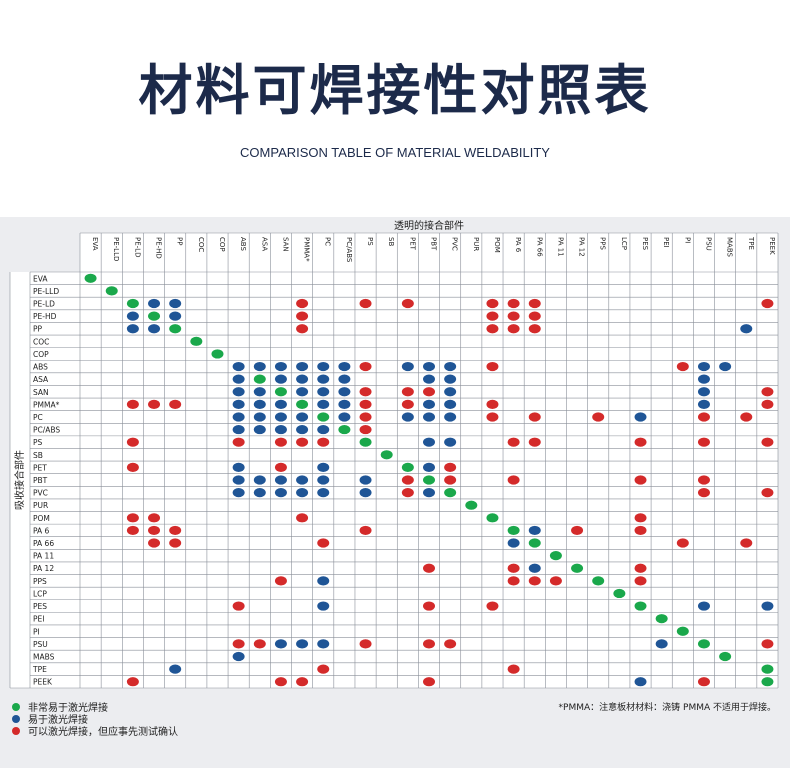  What do you see at coordinates (41, 341) in the screenshot?
I see `row-label: COC` at bounding box center [41, 341].